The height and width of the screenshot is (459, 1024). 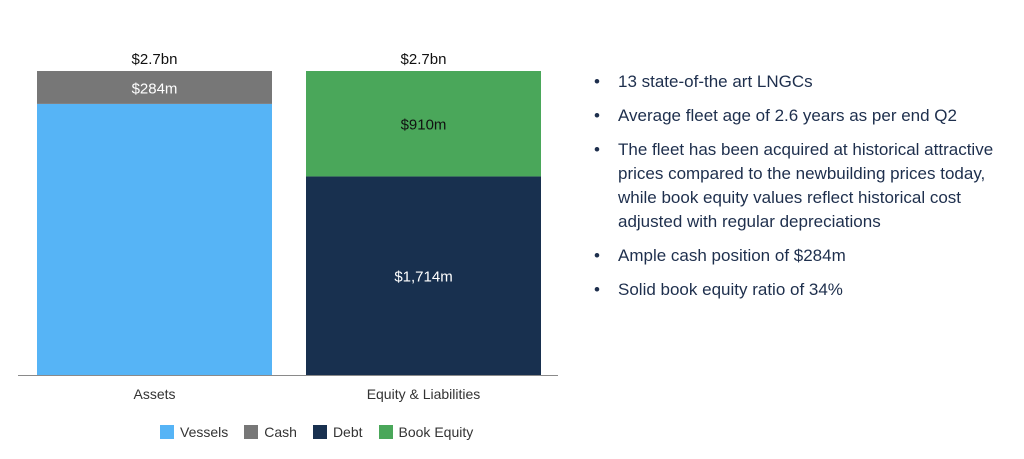 I want to click on bullet-text: Solid book equity ratio of 34%, so click(x=730, y=289).